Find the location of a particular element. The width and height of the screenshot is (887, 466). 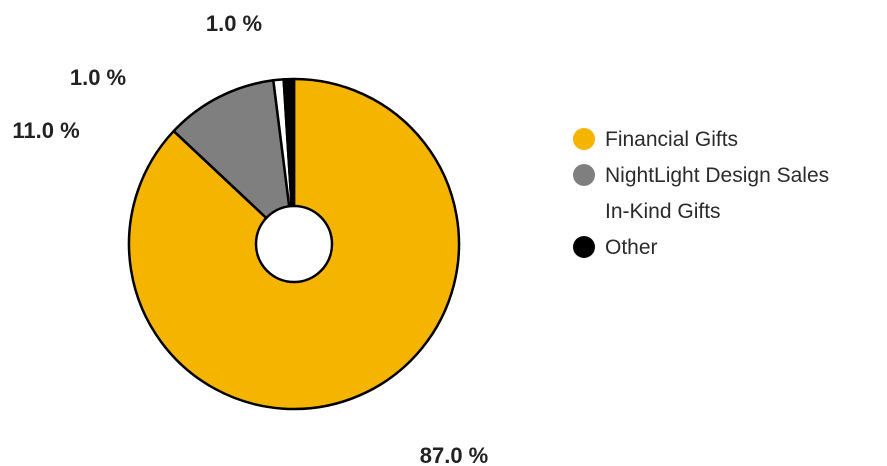

slice-nightlight-design-sales is located at coordinates (234, 162).